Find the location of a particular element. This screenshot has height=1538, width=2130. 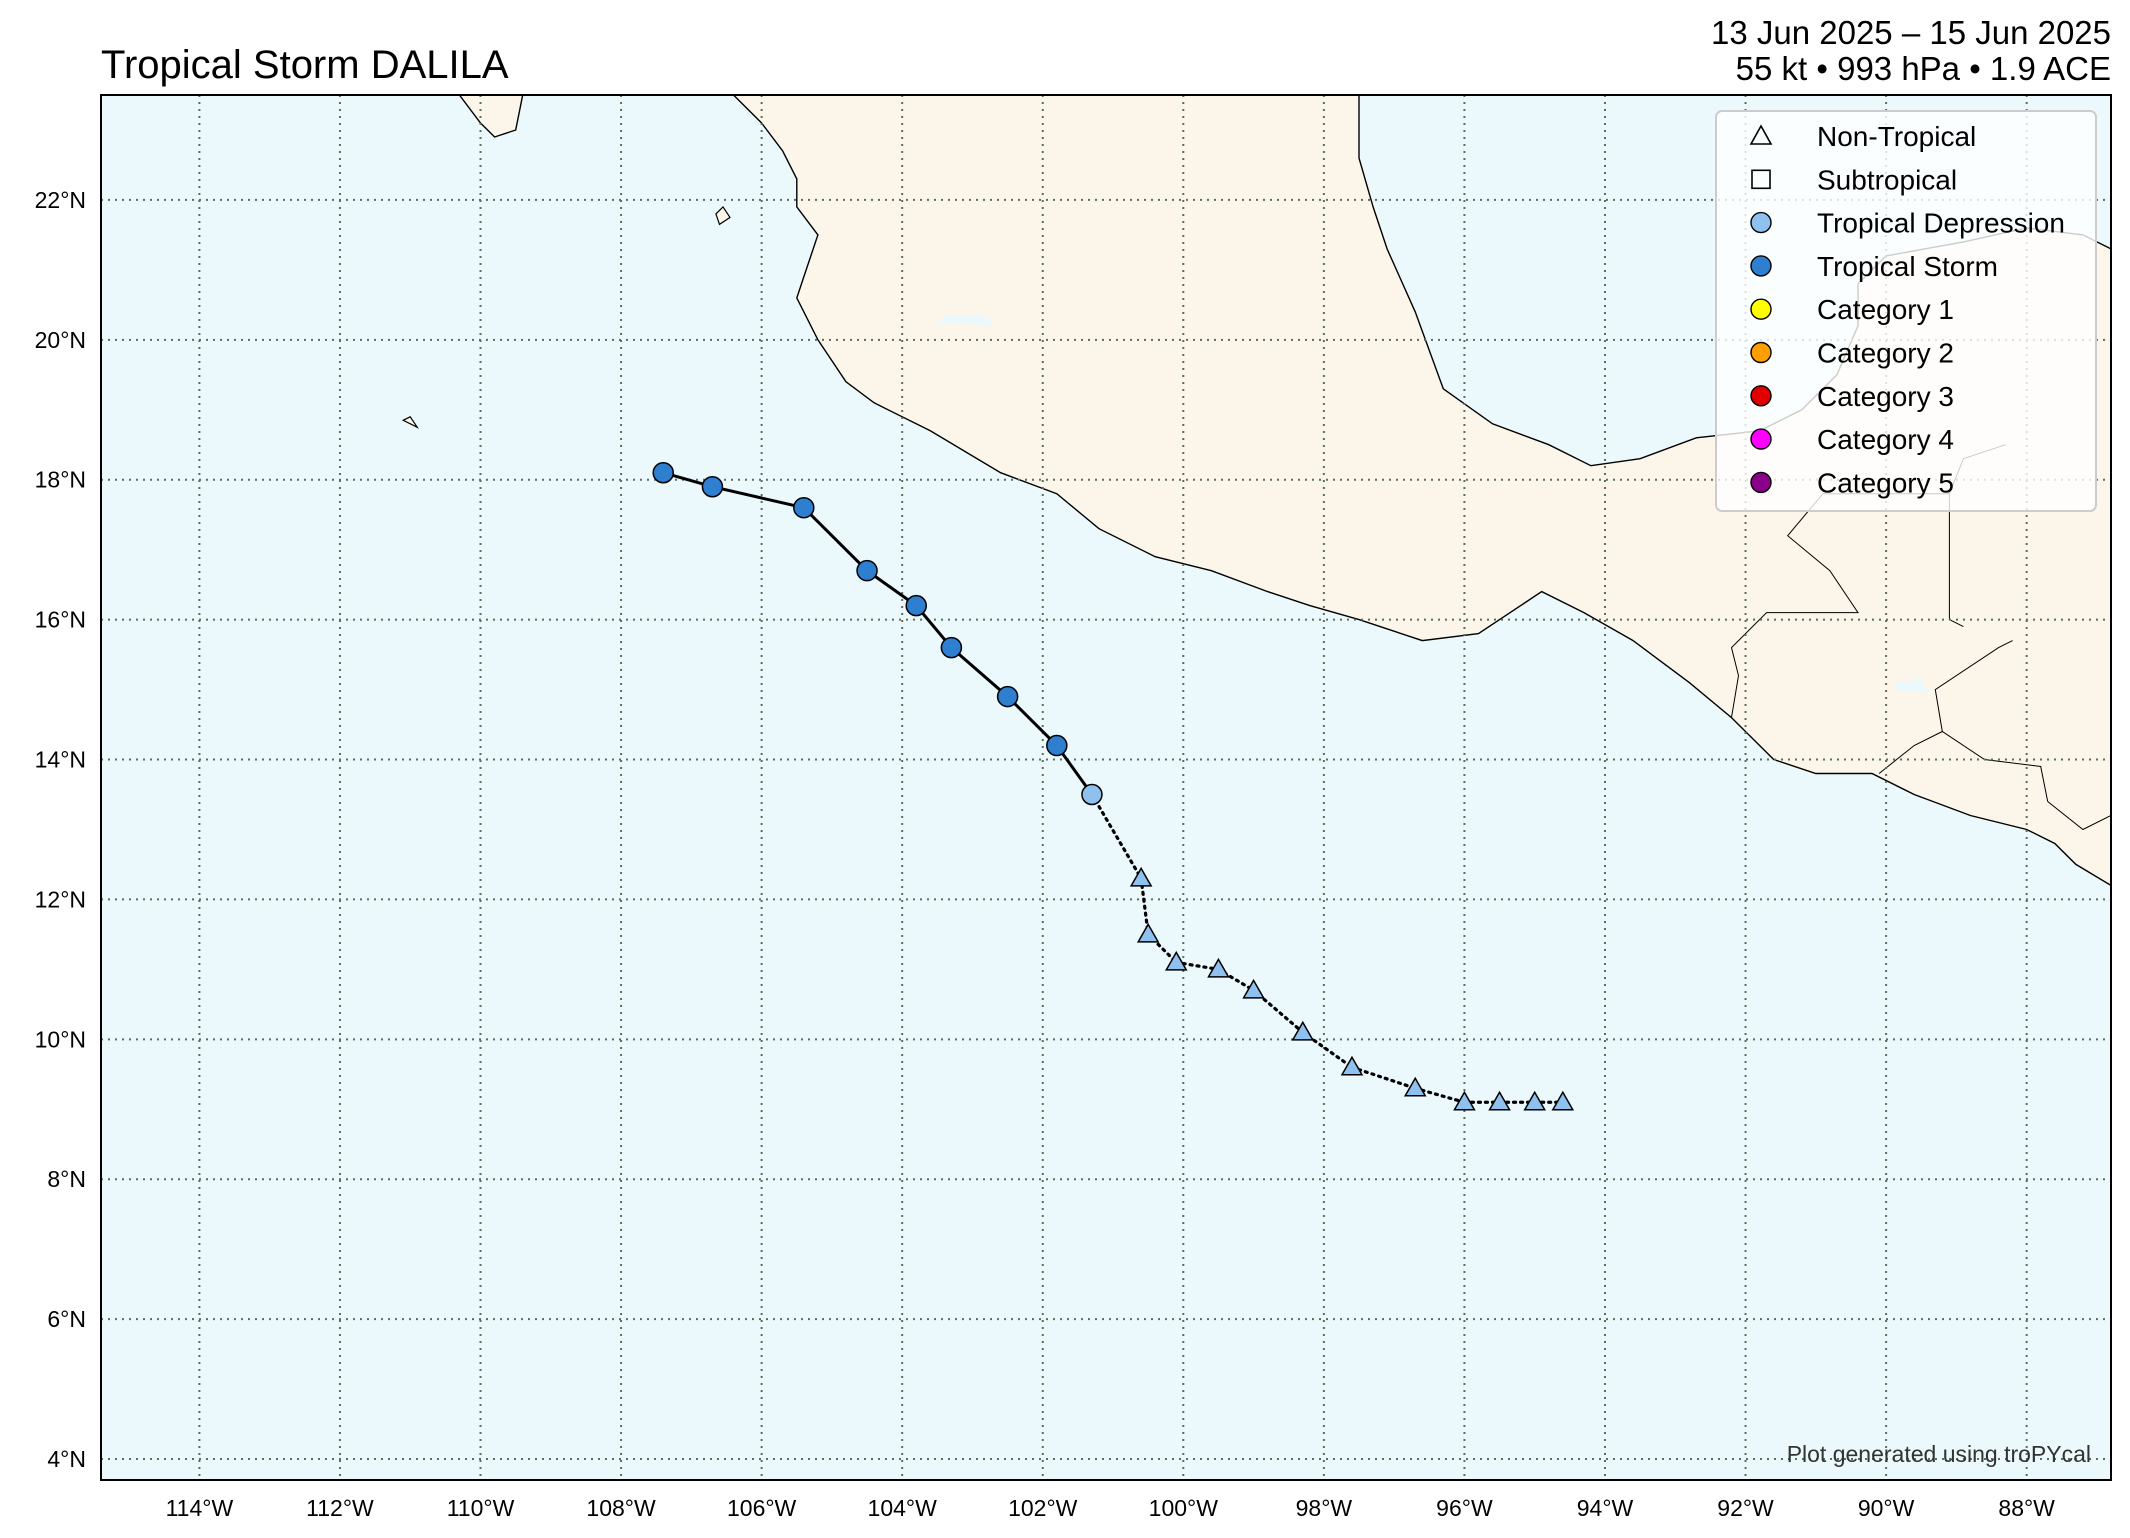

lon-tick-label: 92°W is located at coordinates (1745, 1508).